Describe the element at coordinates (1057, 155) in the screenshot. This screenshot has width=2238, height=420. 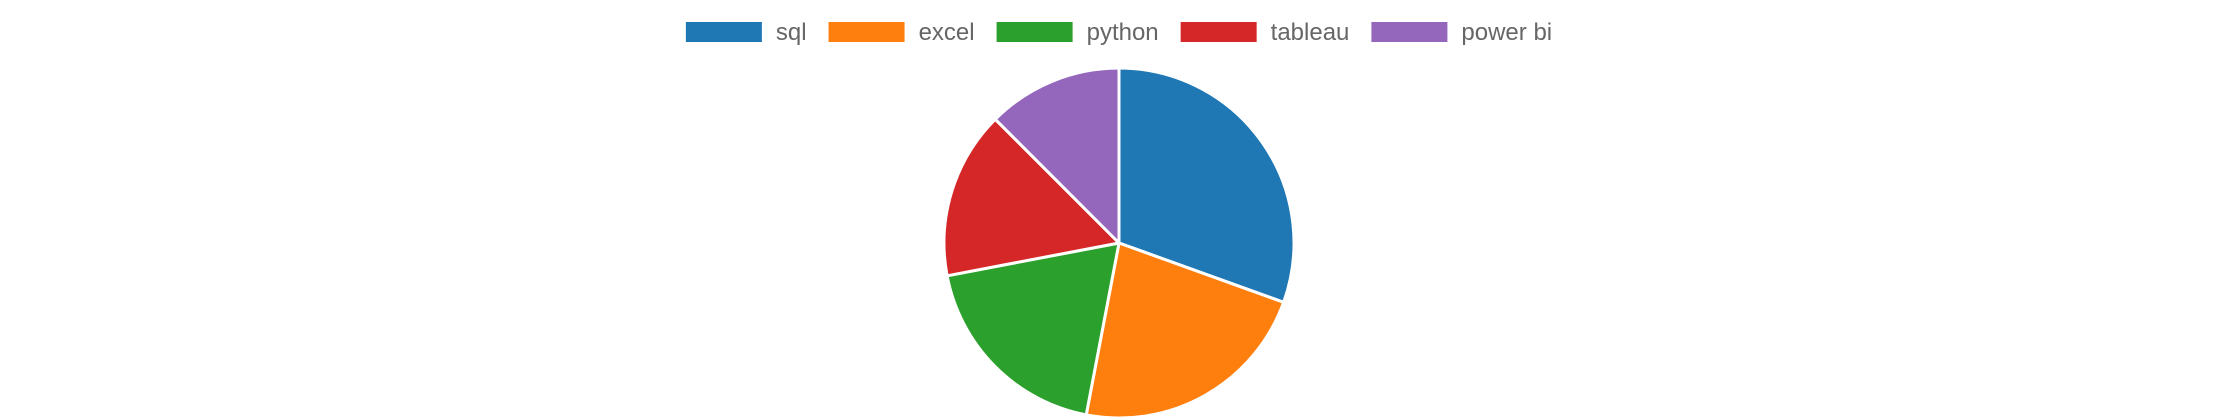
I see `pie-slice-power-bi` at that location.